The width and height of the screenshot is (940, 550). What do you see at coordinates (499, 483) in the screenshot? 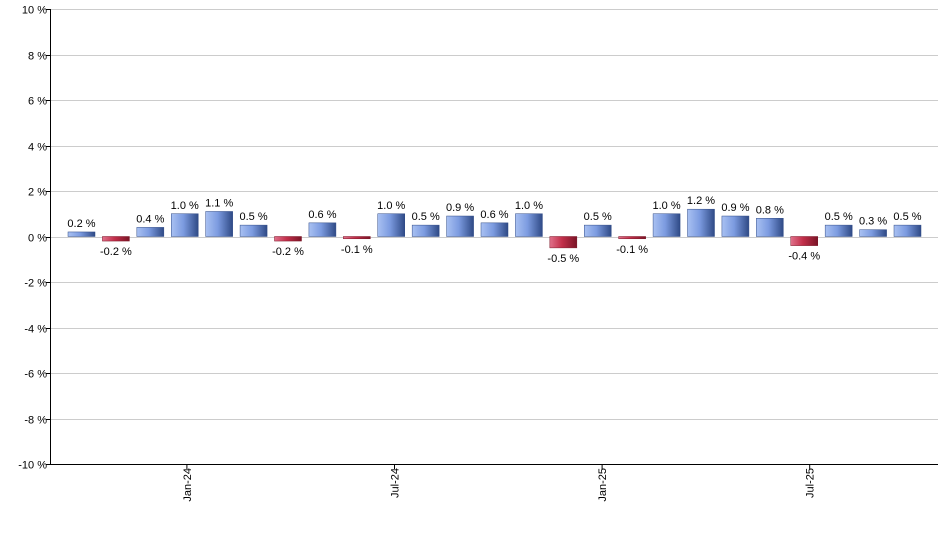
I see `x-axis-ticks: Jan-24 Jul-24 Jan-25 Jul-25` at bounding box center [499, 483].